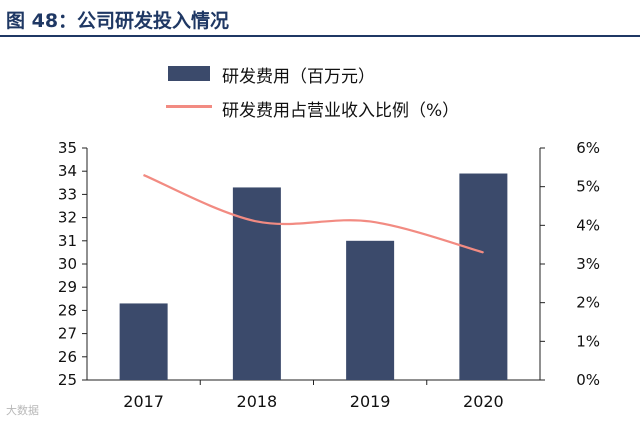  What do you see at coordinates (143, 401) in the screenshot?
I see `x-tick-label: 2017` at bounding box center [143, 401].